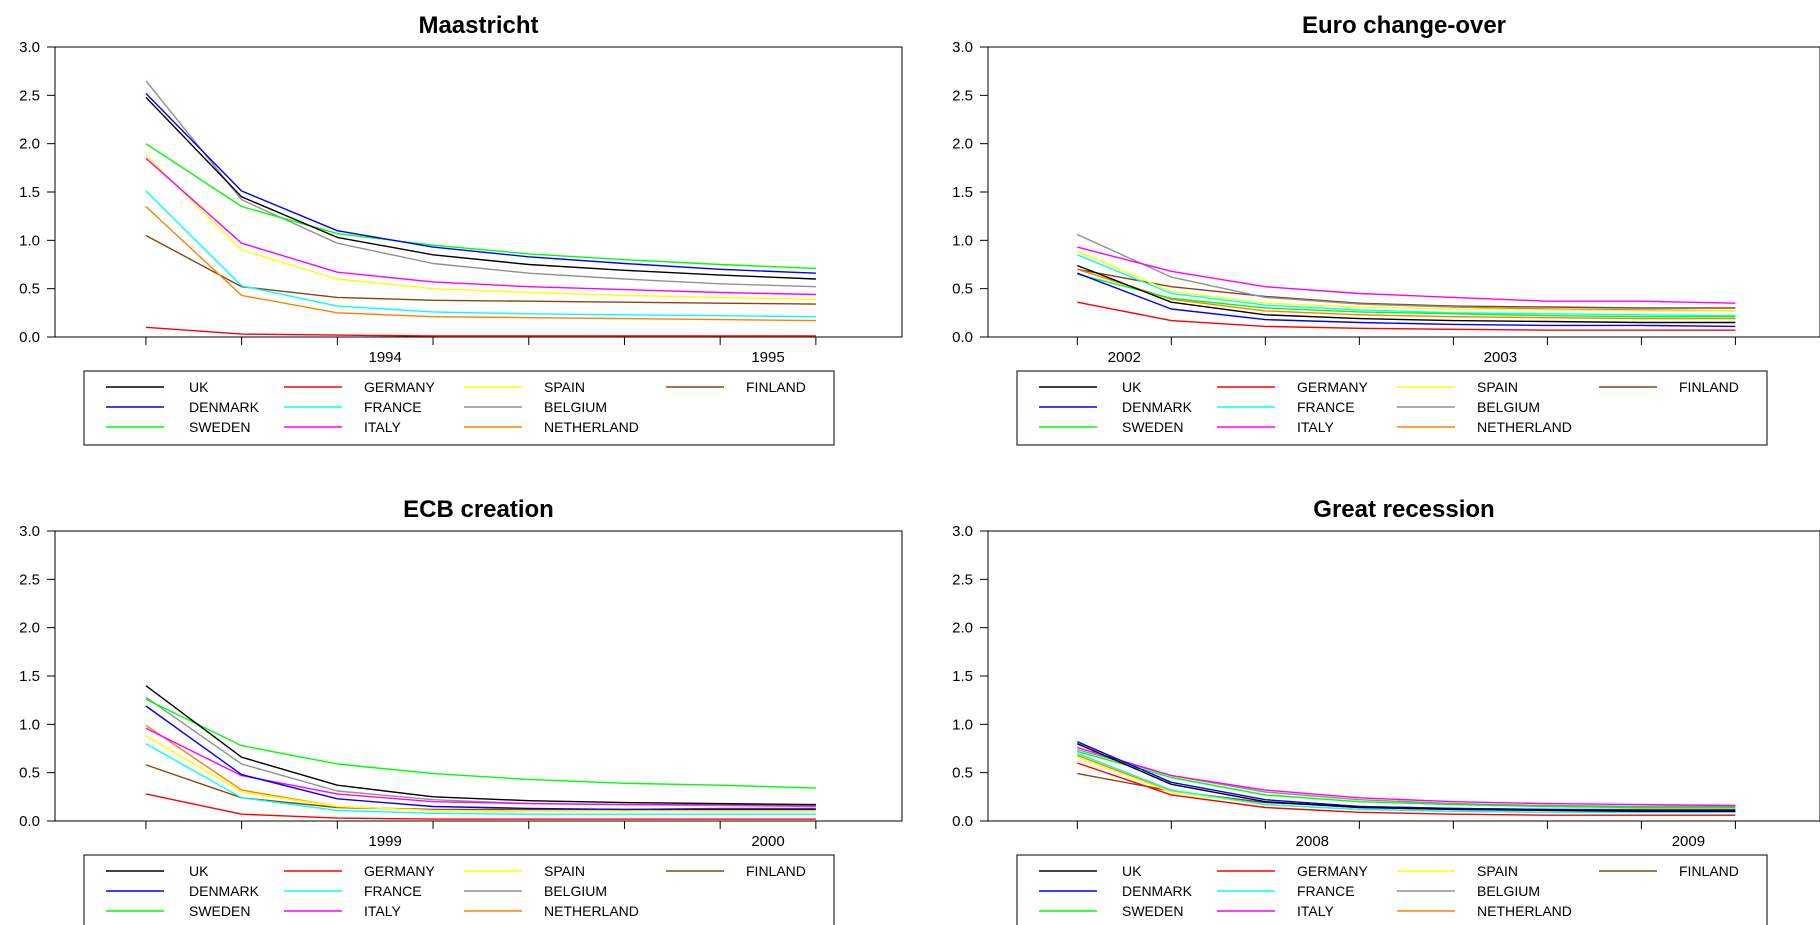  Describe the element at coordinates (1688, 841) in the screenshot. I see `x-tick-label: 2009` at that location.